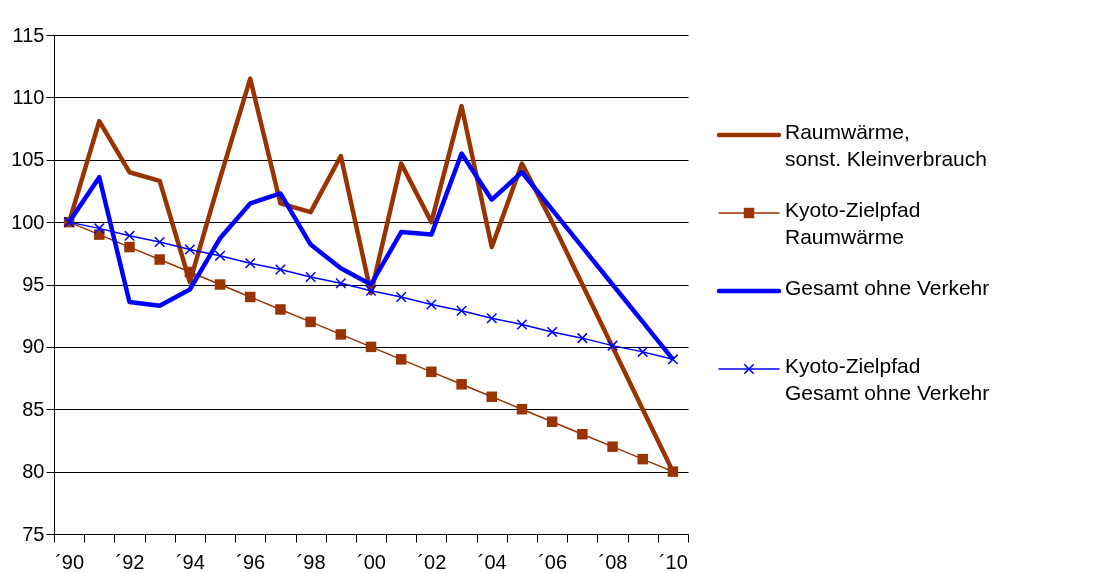 This screenshot has height=573, width=1093. Describe the element at coordinates (887, 287) in the screenshot. I see `legend-label: Gesamt ohne Verkehr` at that location.